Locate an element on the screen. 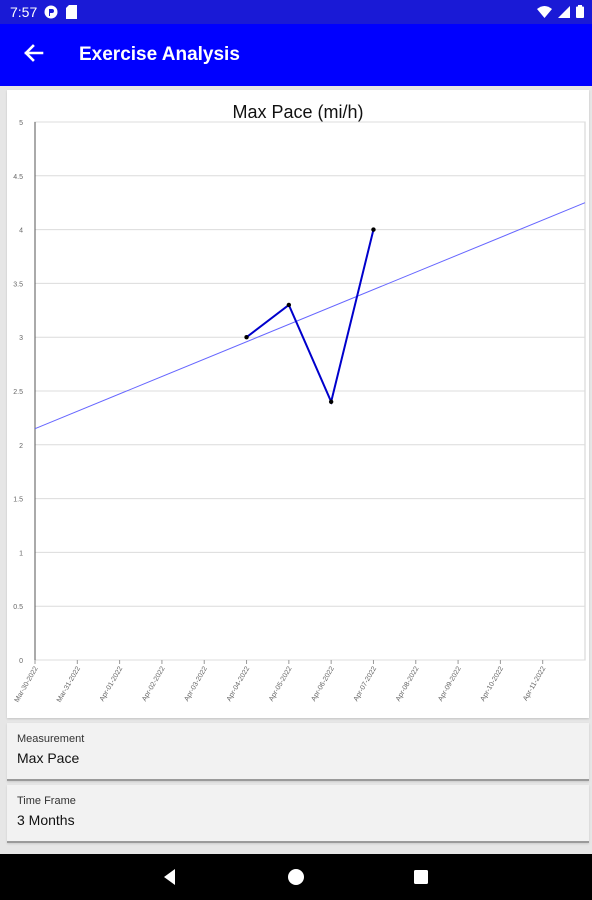  y-tick-label: 4.5 is located at coordinates (18, 177).